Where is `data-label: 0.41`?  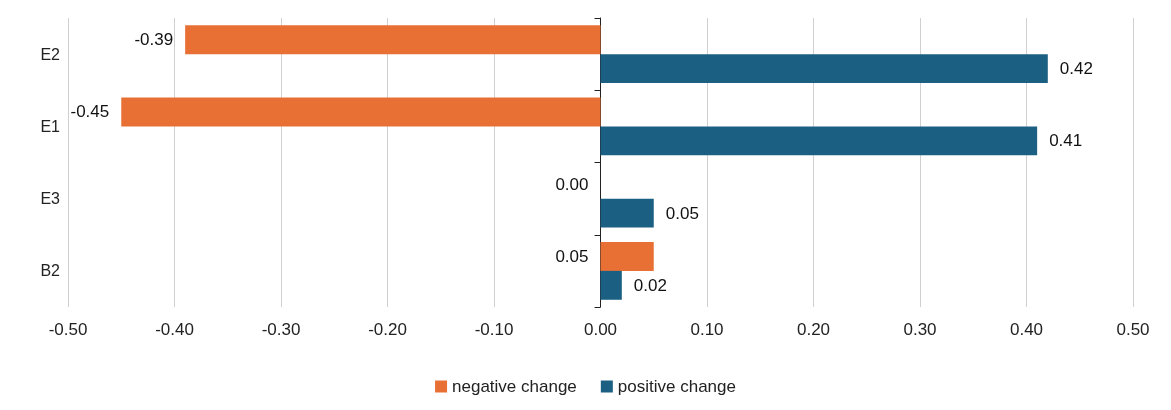 data-label: 0.41 is located at coordinates (1066, 141).